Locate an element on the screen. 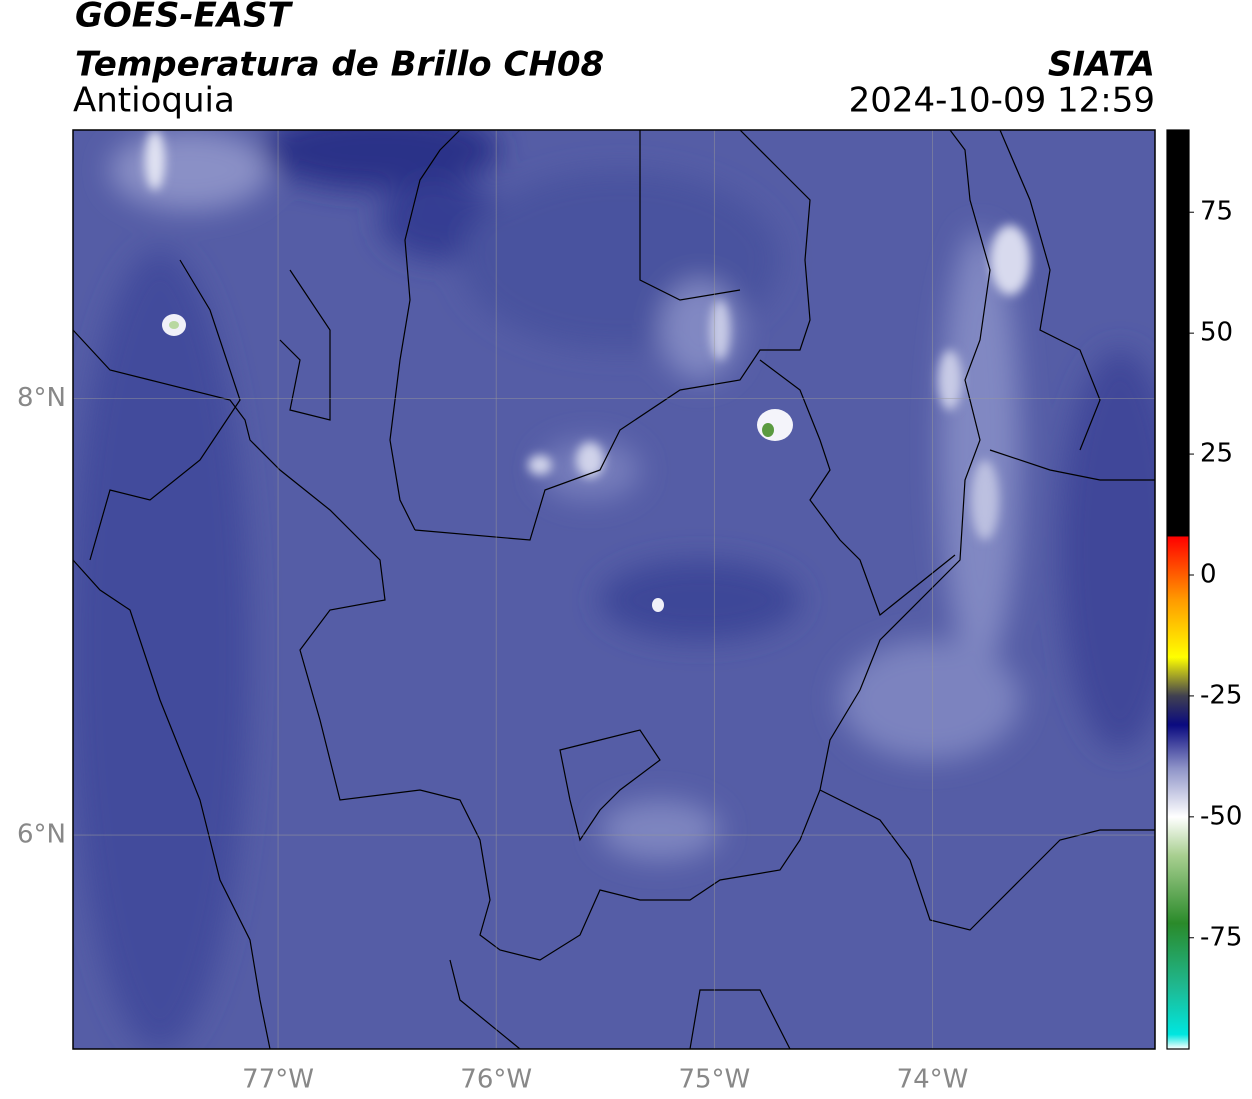 This screenshot has width=1252, height=1099. colorbar-tick-label: 0 is located at coordinates (1208, 574).